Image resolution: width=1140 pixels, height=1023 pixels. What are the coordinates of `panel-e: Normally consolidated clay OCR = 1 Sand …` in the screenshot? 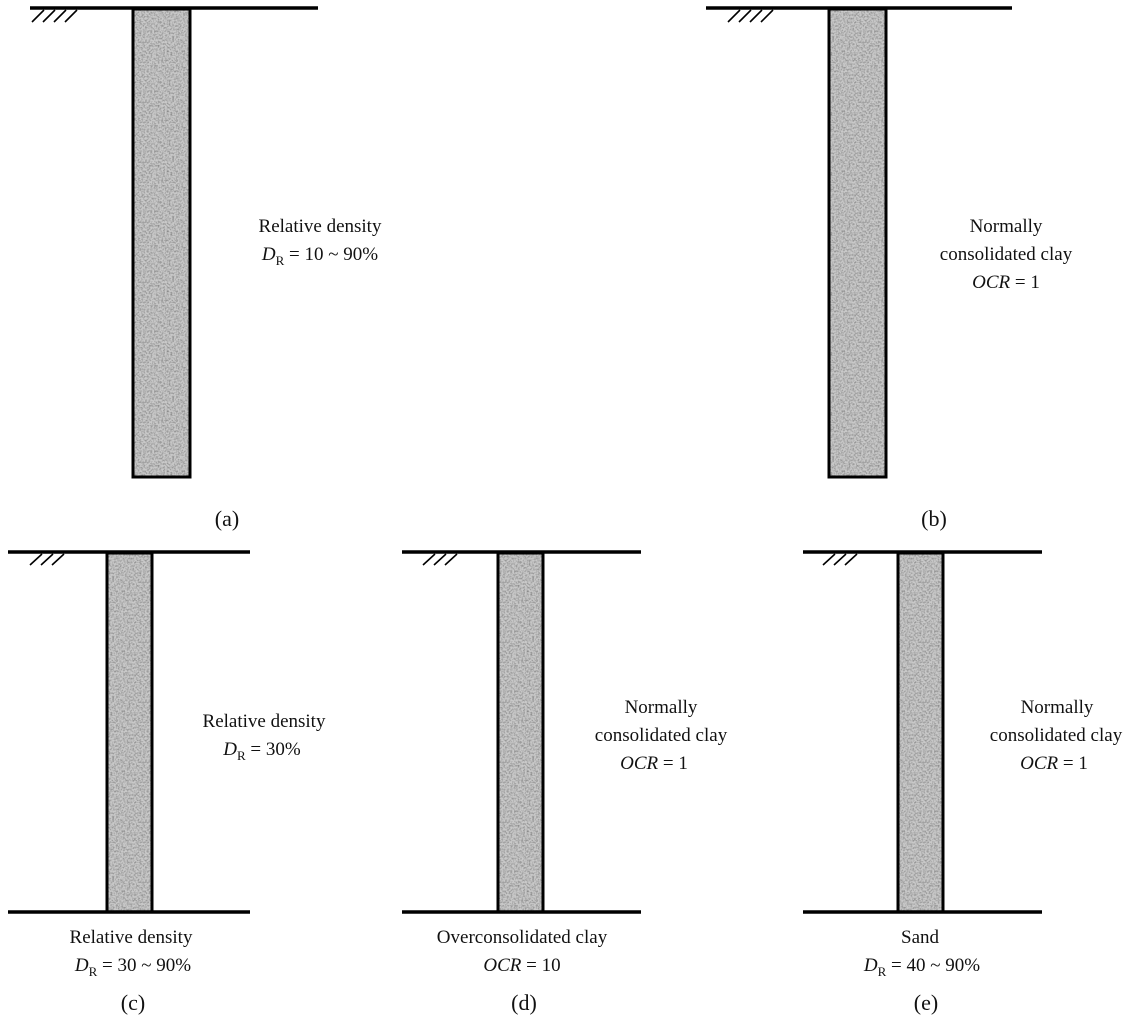 It's located at (963, 782).